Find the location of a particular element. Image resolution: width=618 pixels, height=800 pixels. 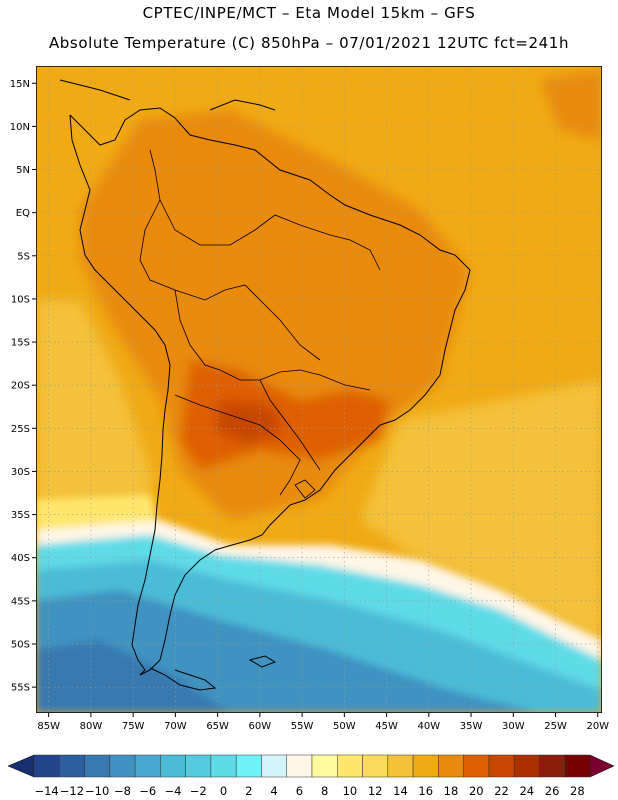

colorbar-label: 12 is located at coordinates (375, 791).